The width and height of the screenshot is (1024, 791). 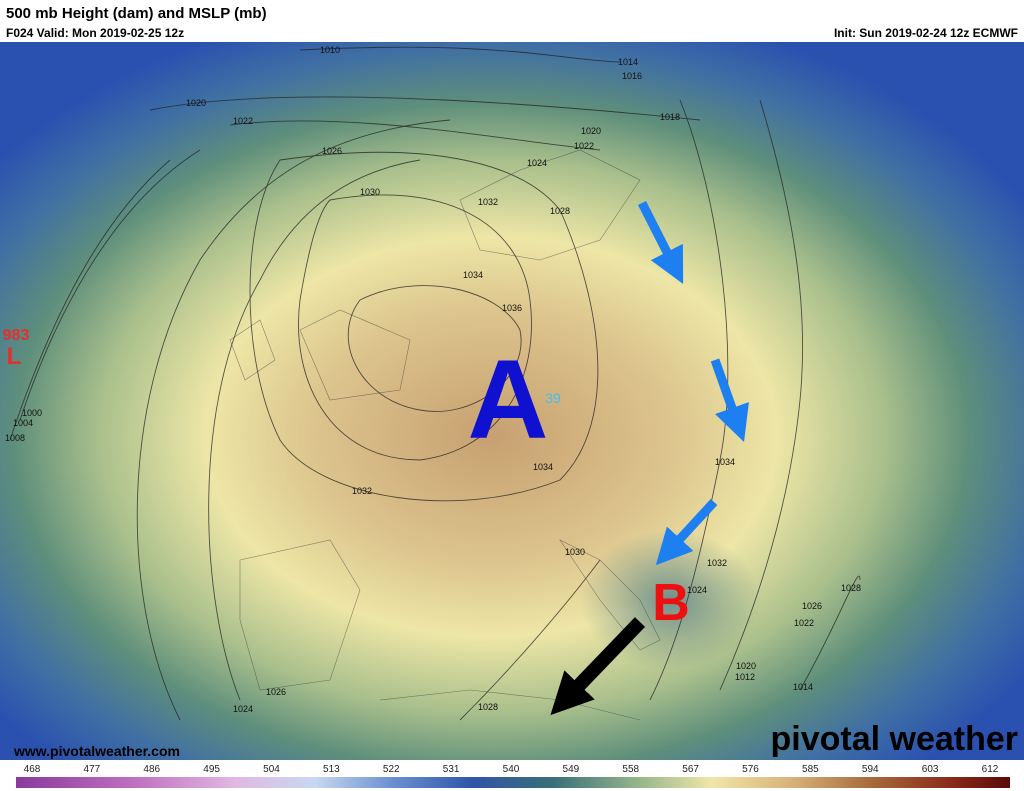 What do you see at coordinates (553, 398) in the screenshot?
I see `high-value: 39` at bounding box center [553, 398].